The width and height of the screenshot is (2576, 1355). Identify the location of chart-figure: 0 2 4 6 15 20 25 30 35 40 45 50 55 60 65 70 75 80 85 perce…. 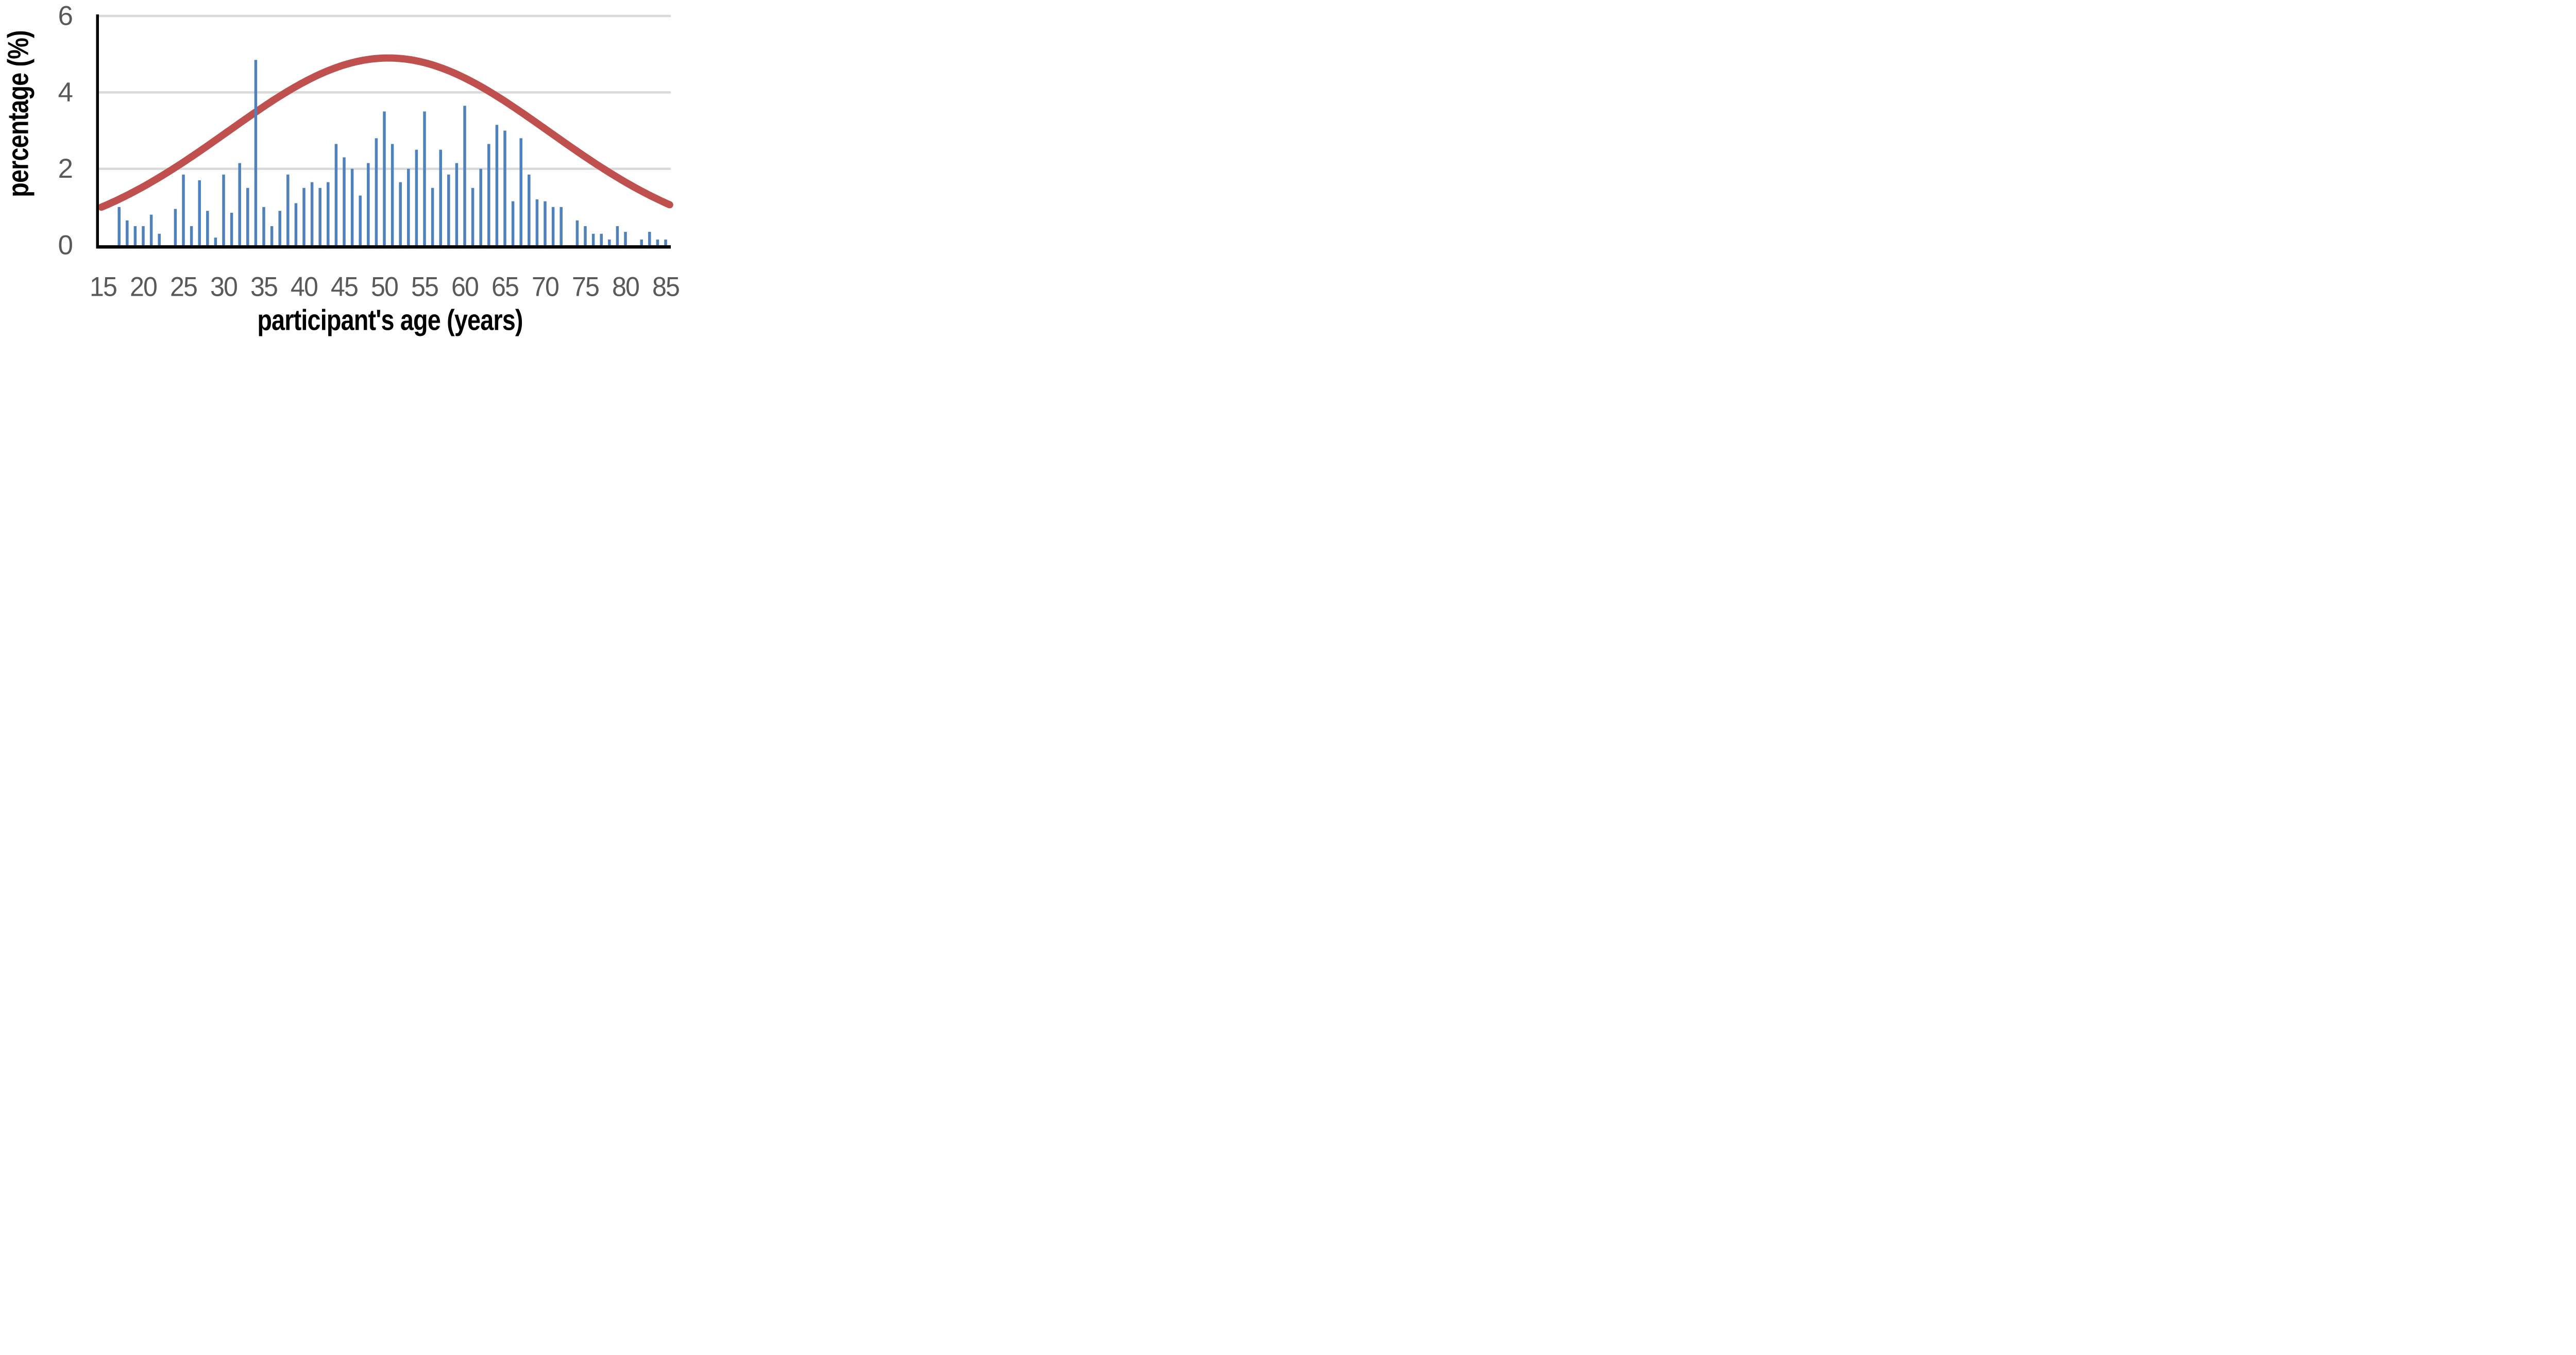
(340, 169).